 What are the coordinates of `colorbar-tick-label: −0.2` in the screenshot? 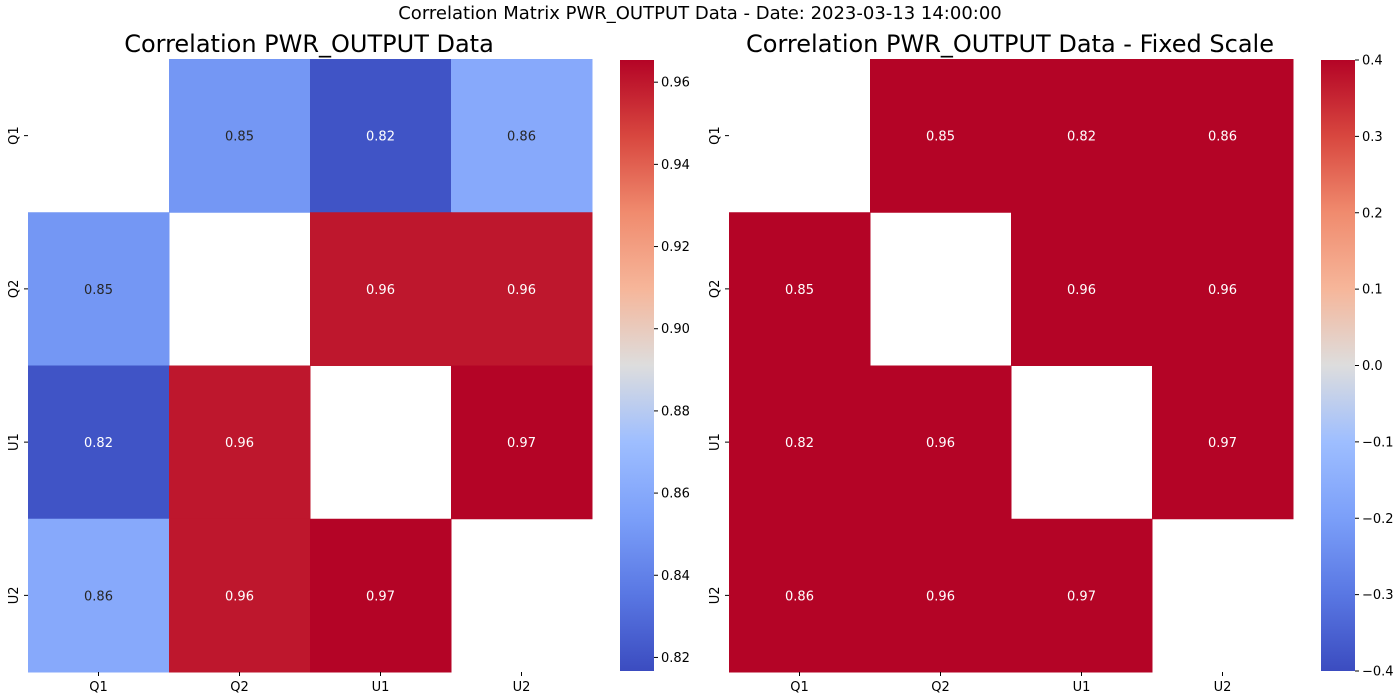 It's located at (1378, 519).